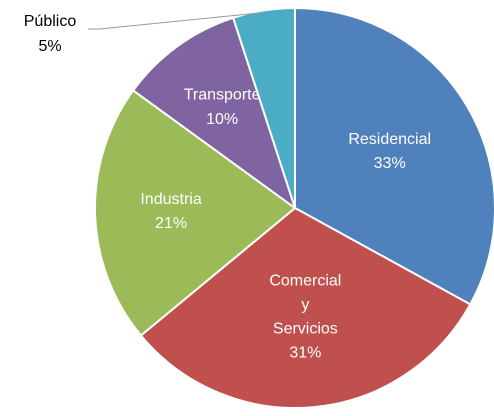 The width and height of the screenshot is (494, 416). I want to click on leader-line, so click(176, 20).